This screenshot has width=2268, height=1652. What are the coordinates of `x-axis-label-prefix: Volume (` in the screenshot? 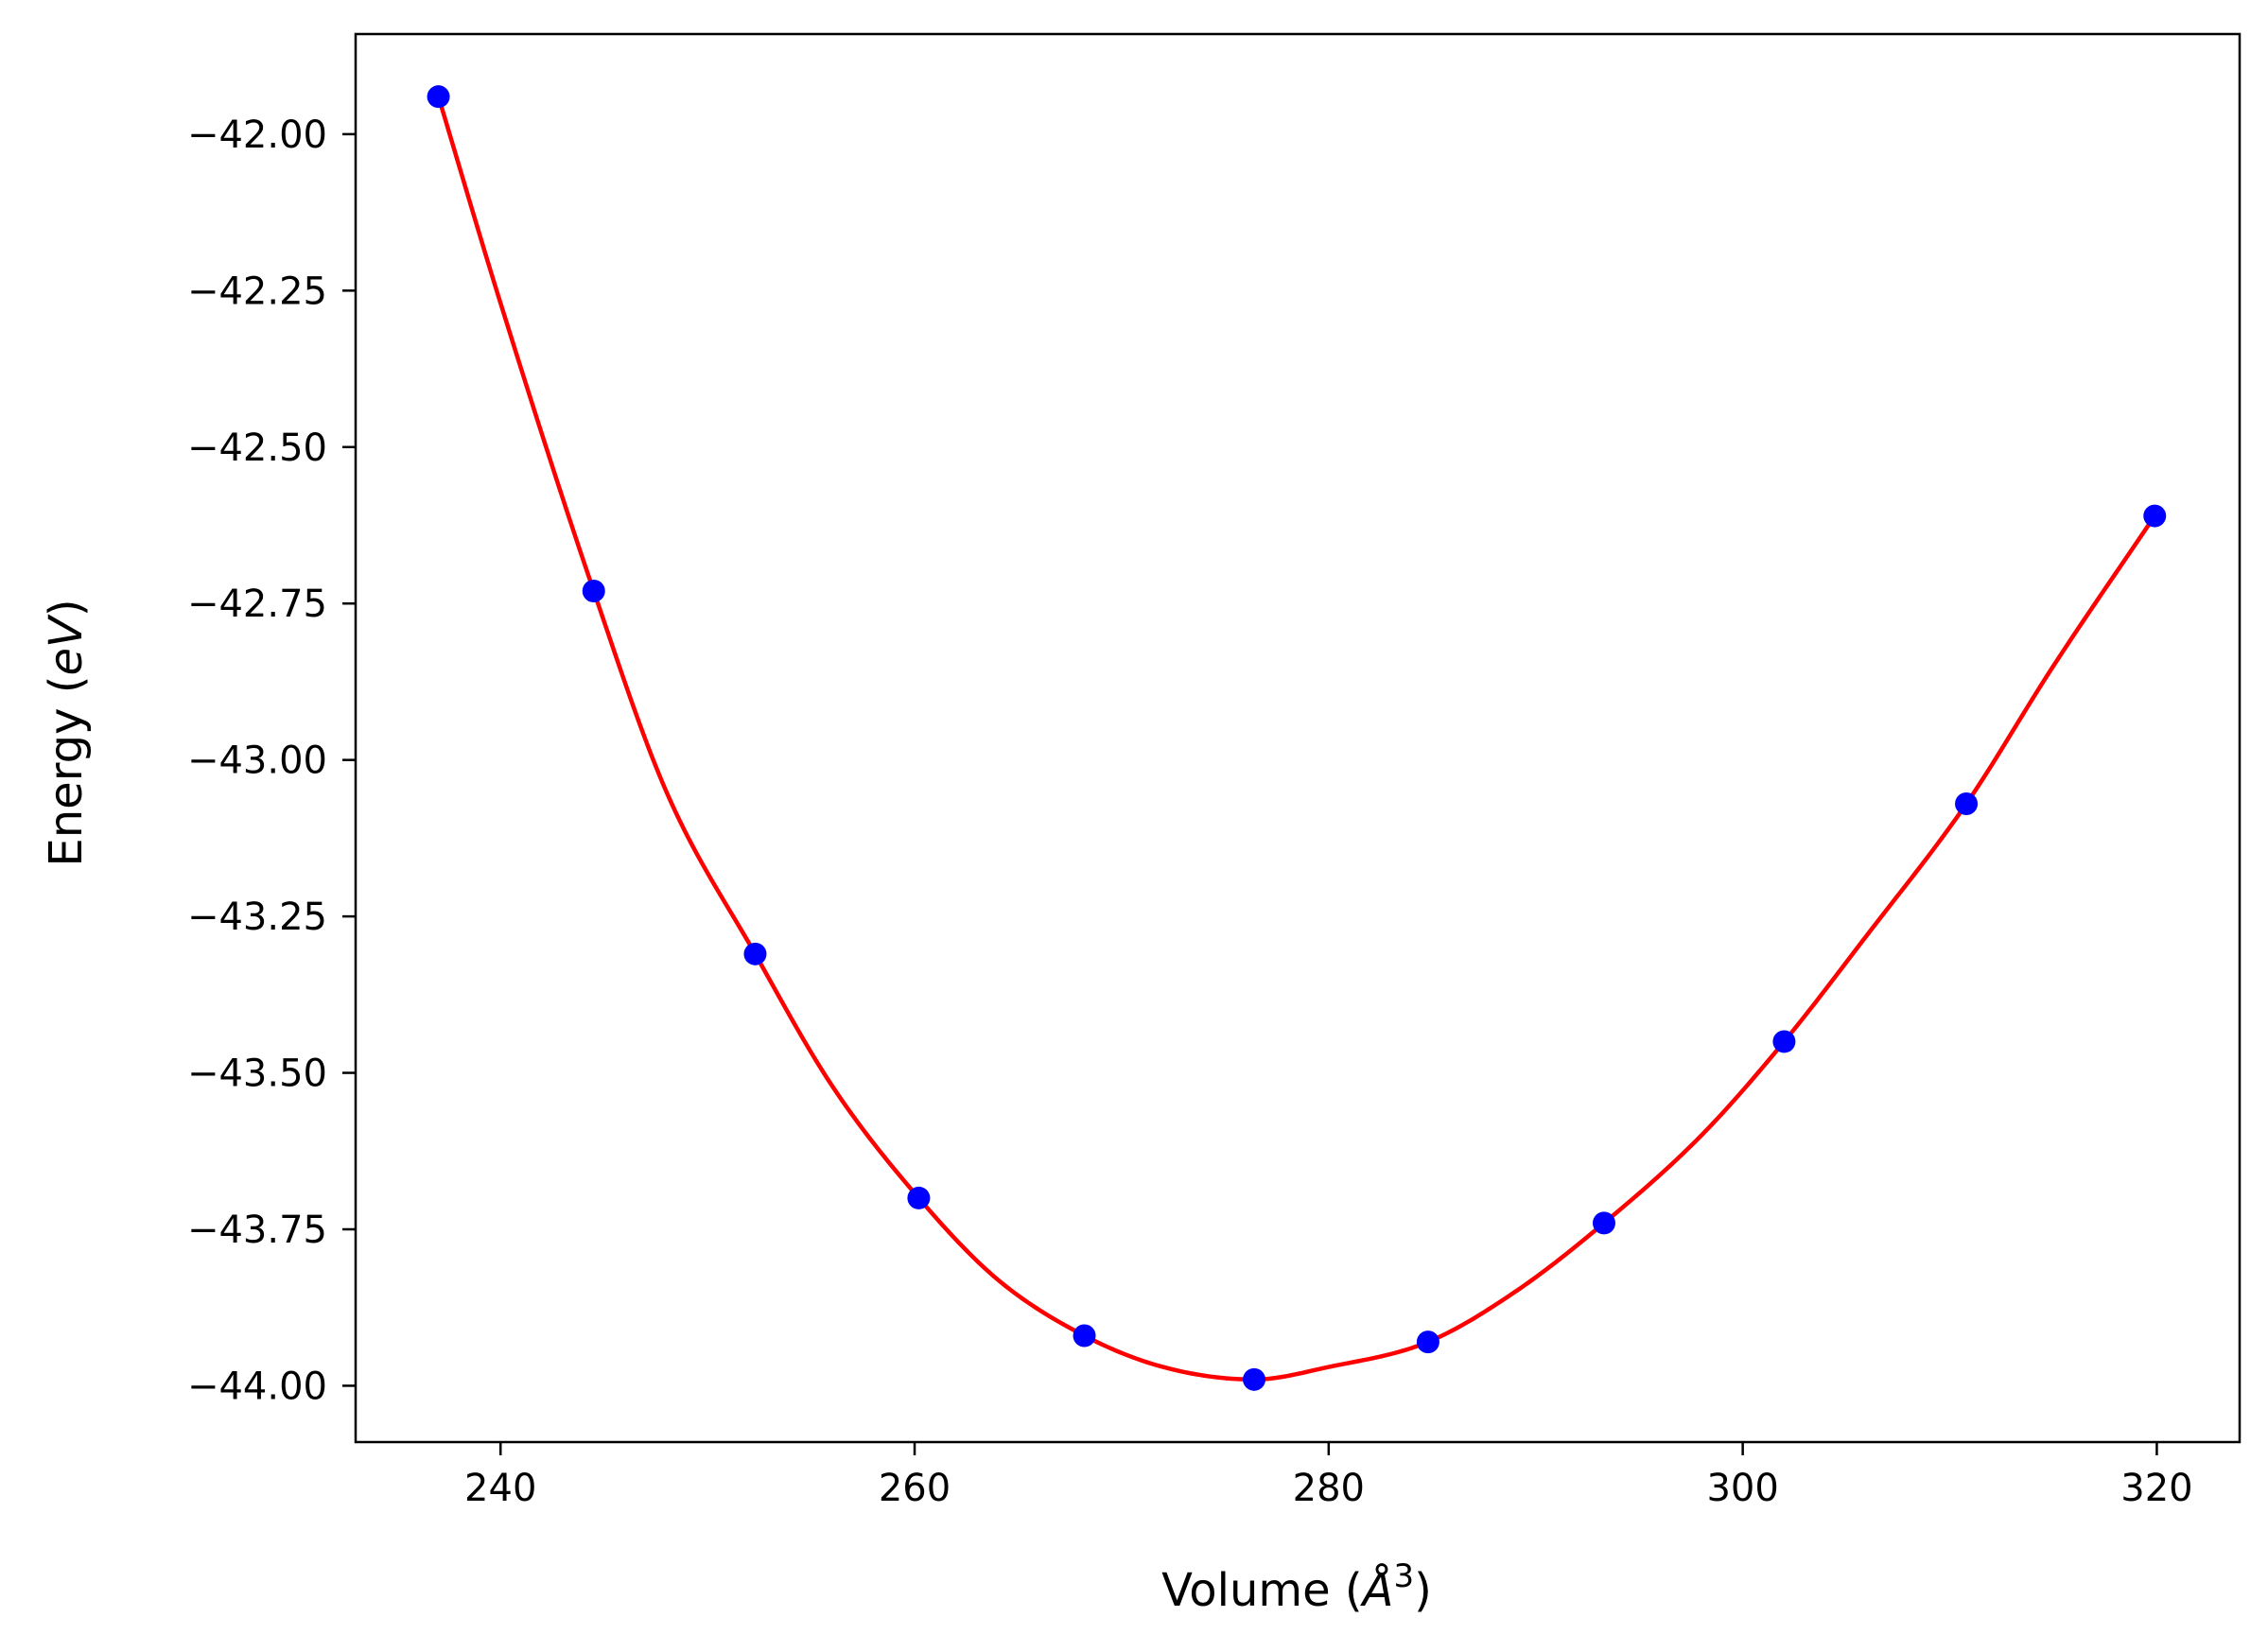 It's located at (1262, 1590).